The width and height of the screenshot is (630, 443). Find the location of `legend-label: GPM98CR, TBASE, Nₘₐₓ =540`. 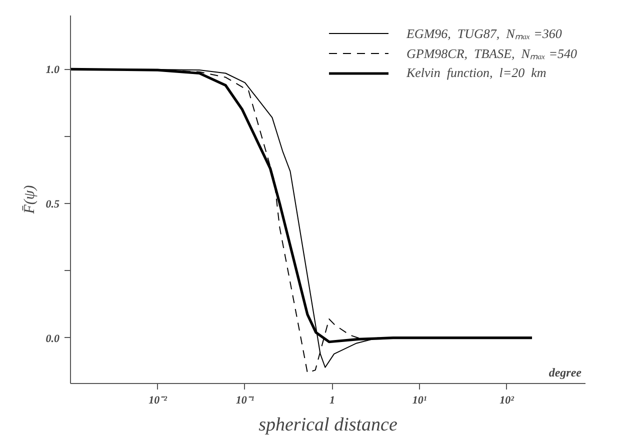

legend-label: GPM98CR, TBASE, Nₘₐₓ =540 is located at coordinates (491, 53).